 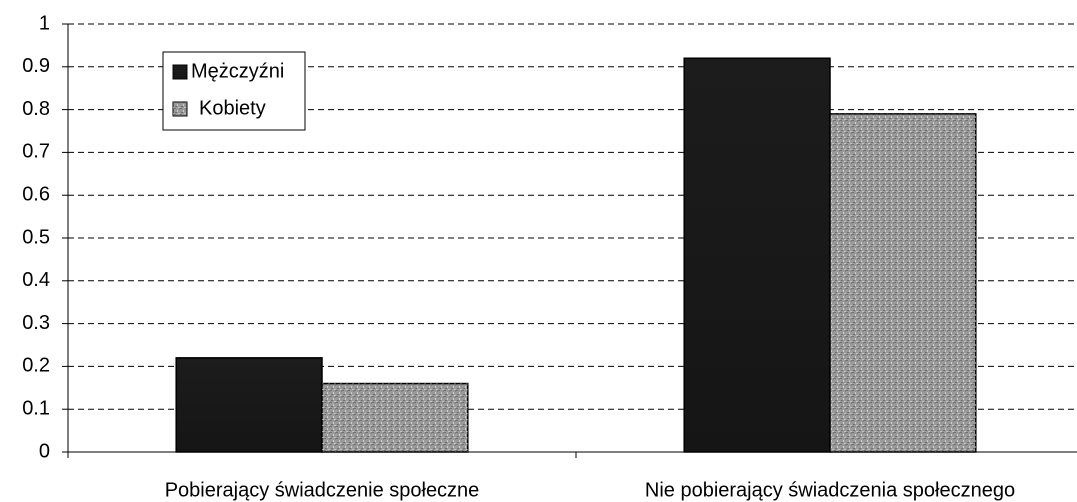 What do you see at coordinates (237, 71) in the screenshot?
I see `legend-label: Mężczyźni` at bounding box center [237, 71].